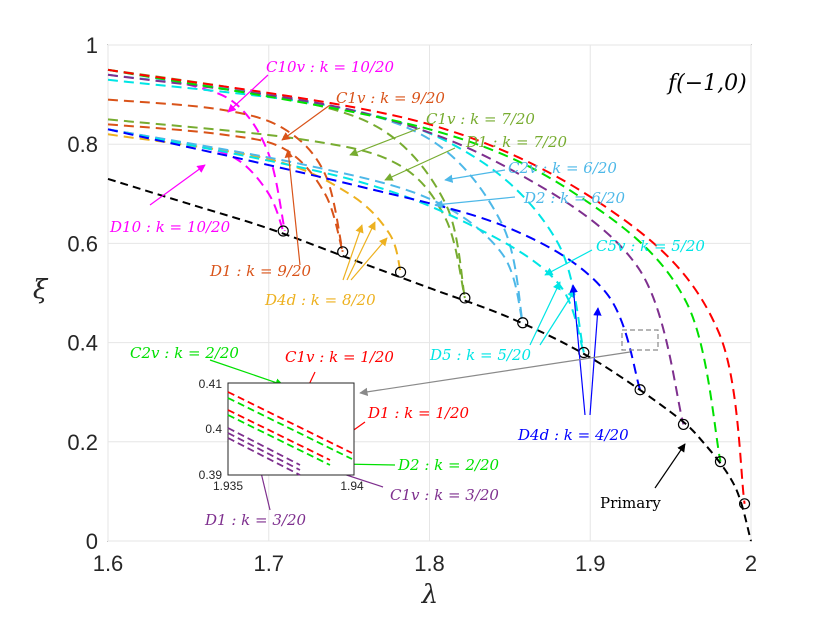 This screenshot has height=623, width=830. I want to click on arrow-d4d-8b, so click(361, 251).